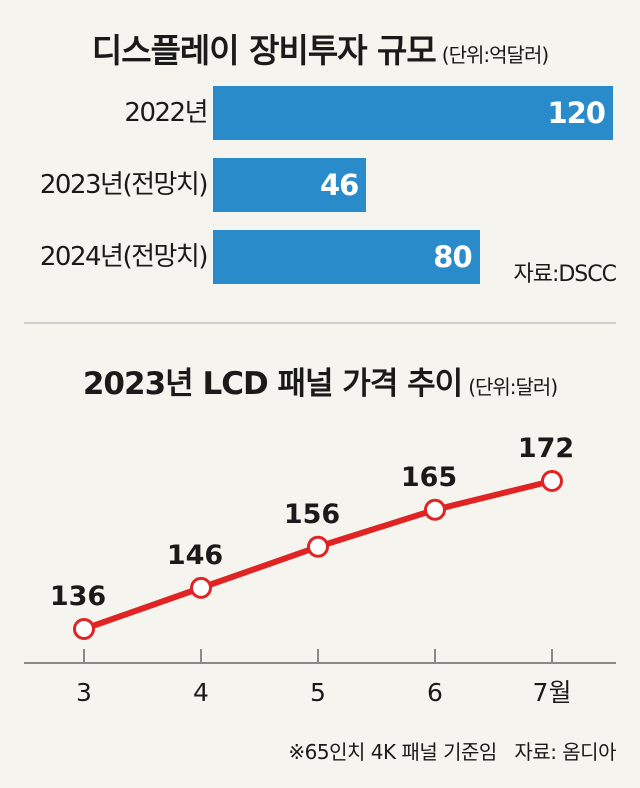  I want to click on bar-row-2024: 2024년(전망치) 80, so click(320, 257).